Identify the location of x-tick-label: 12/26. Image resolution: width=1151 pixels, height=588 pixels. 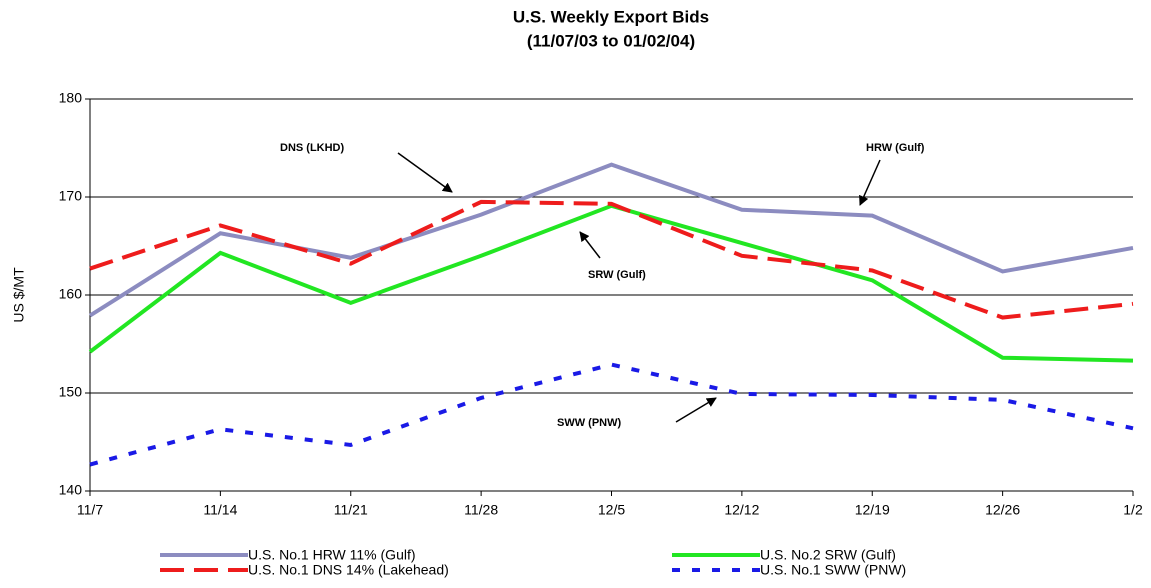
(1002, 510).